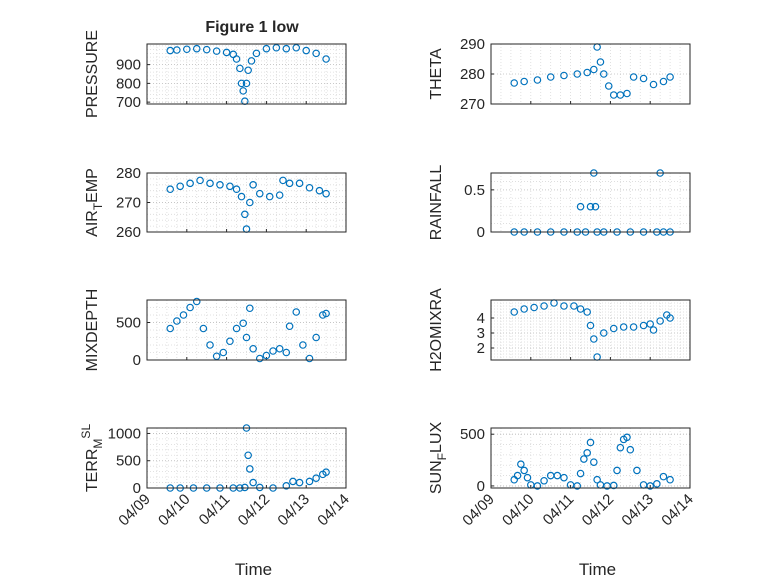 This screenshot has height=583, width=778. Describe the element at coordinates (128, 65) in the screenshot. I see `y-tick-label: 900` at that location.